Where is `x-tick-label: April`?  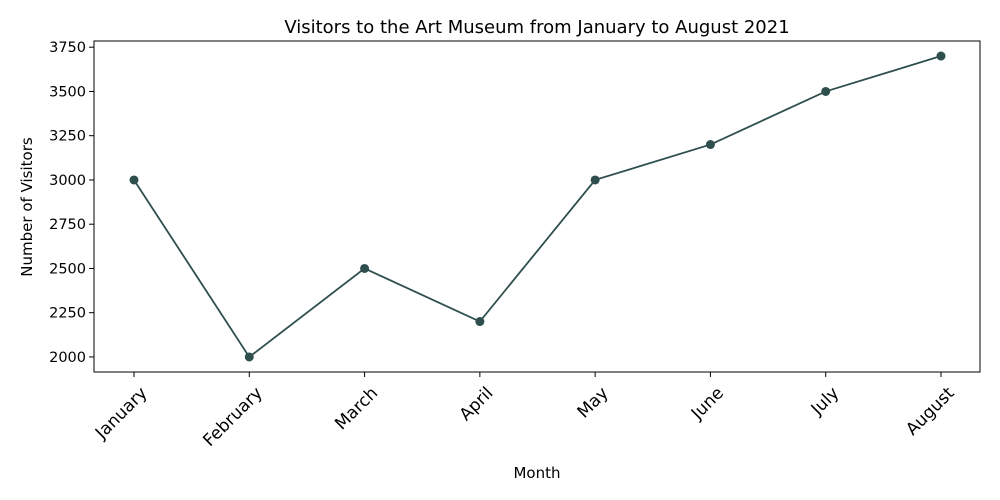 x-tick-label: April is located at coordinates (477, 404).